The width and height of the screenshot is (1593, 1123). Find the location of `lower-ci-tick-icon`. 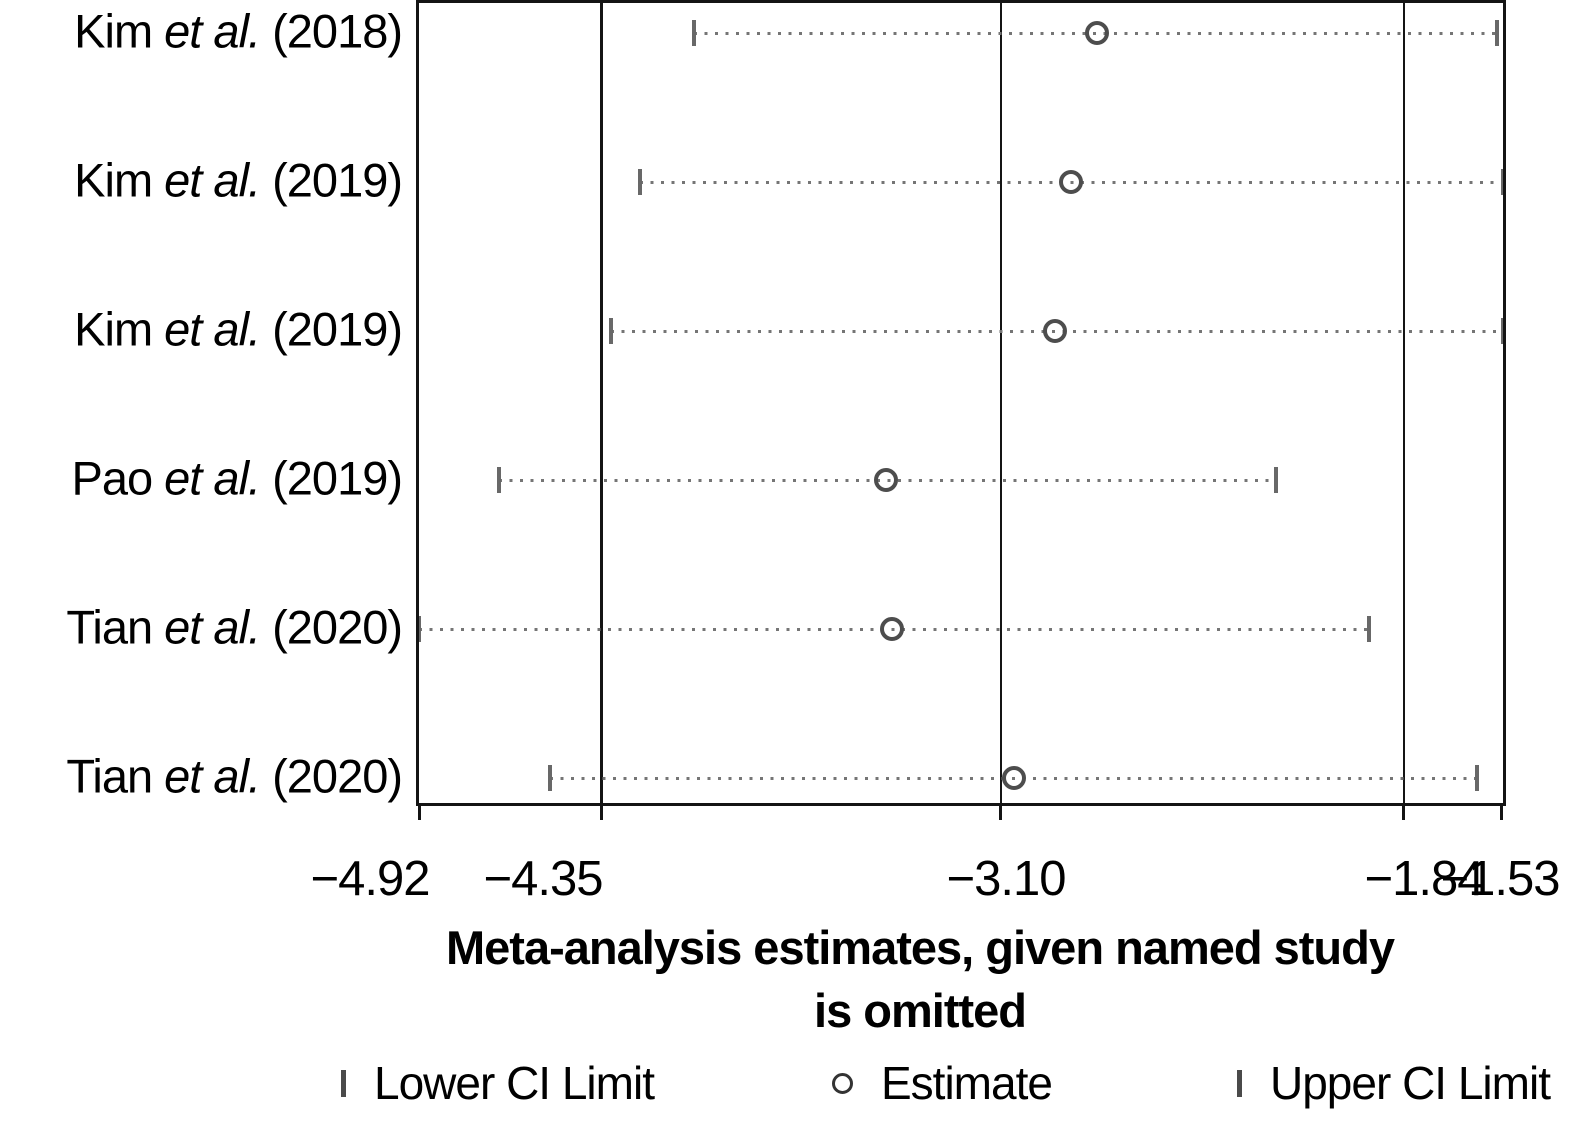

lower-ci-tick-icon is located at coordinates (343, 1083).